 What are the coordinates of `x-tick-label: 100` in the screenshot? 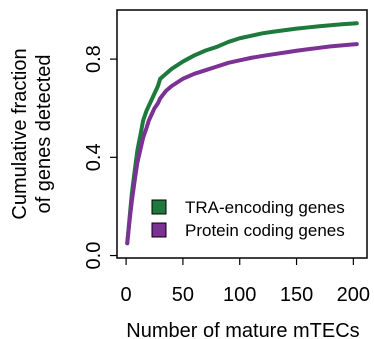 It's located at (239, 295).